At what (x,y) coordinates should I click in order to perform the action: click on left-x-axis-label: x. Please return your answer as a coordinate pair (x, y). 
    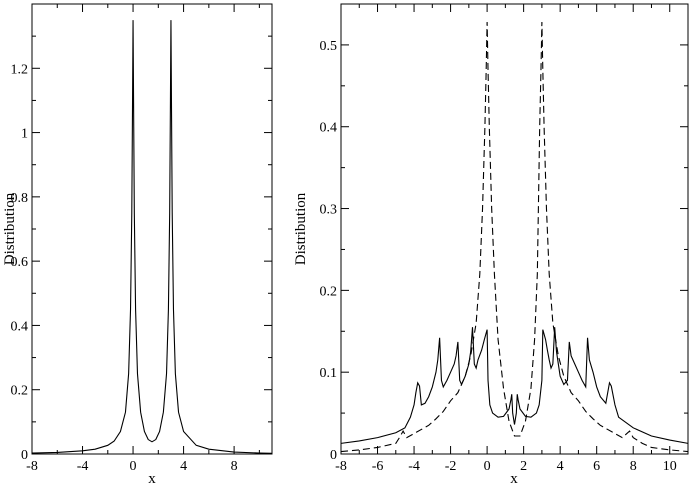
    Looking at the image, I should click on (152, 479).